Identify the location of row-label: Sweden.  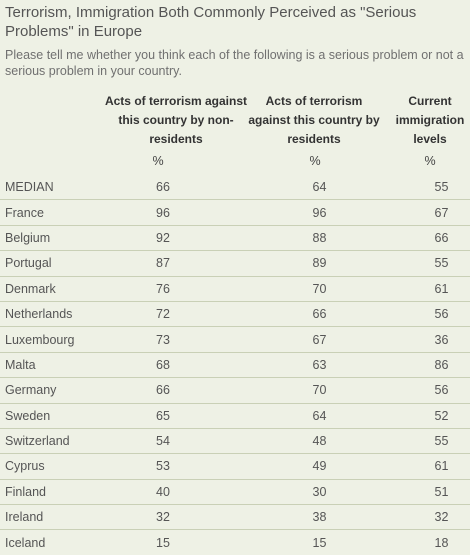
(50, 416).